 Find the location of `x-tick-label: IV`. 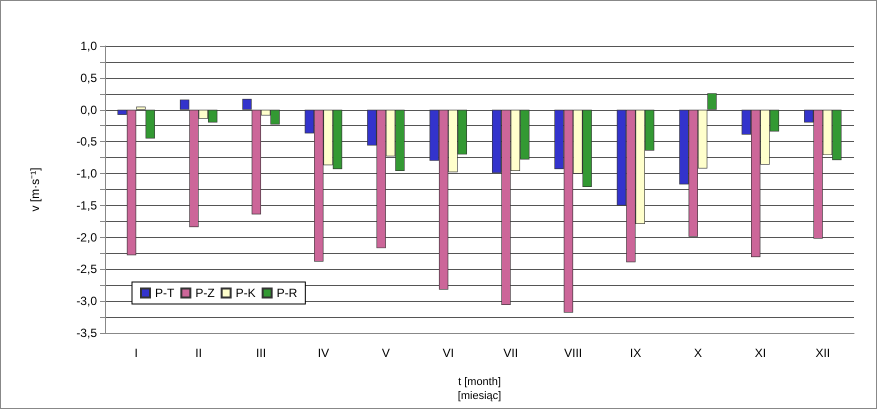

x-tick-label: IV is located at coordinates (324, 353).